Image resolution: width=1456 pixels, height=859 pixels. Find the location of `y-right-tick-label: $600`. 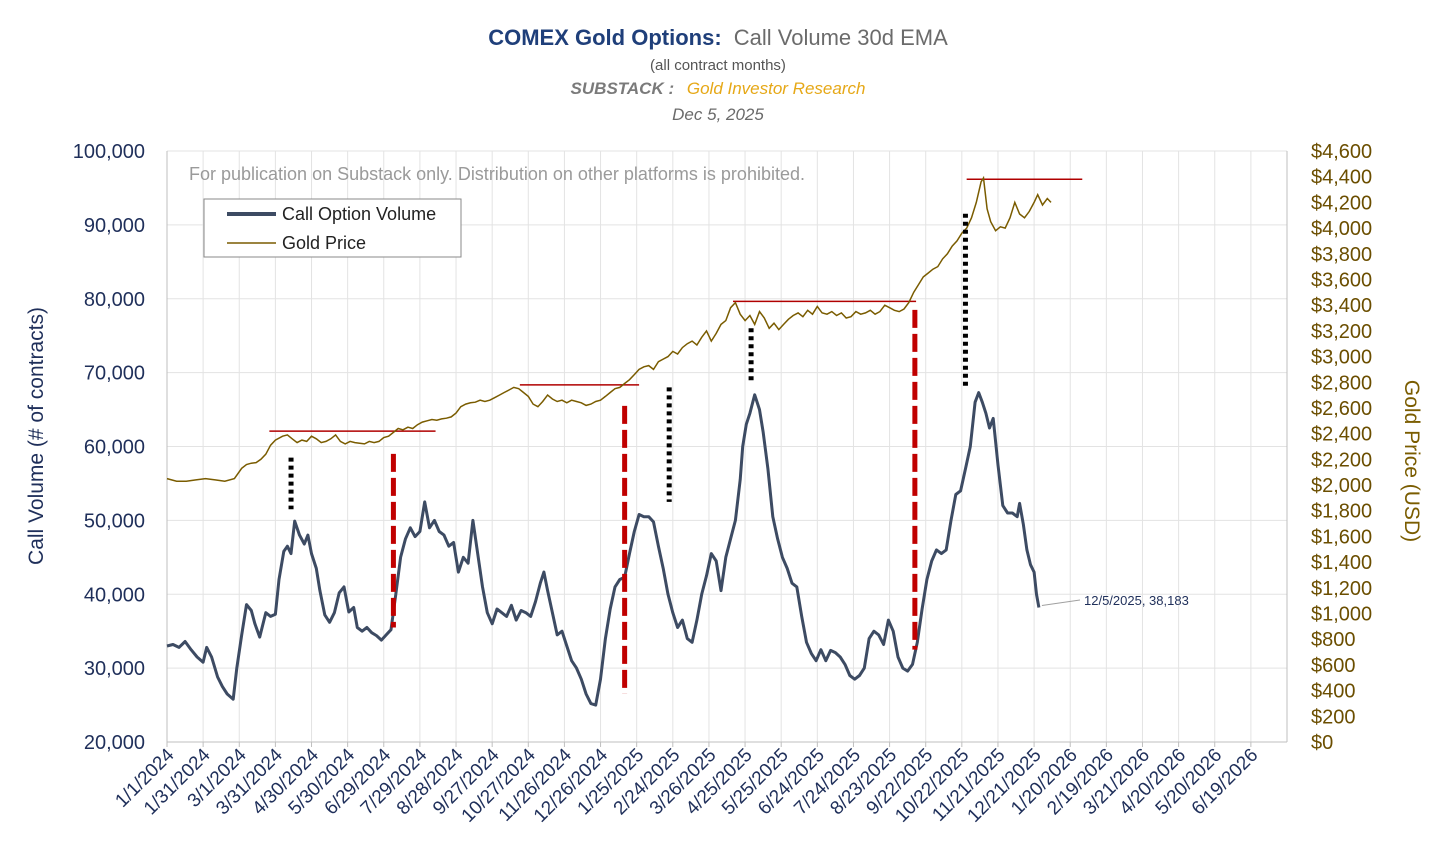

y-right-tick-label: $600 is located at coordinates (1333, 666).